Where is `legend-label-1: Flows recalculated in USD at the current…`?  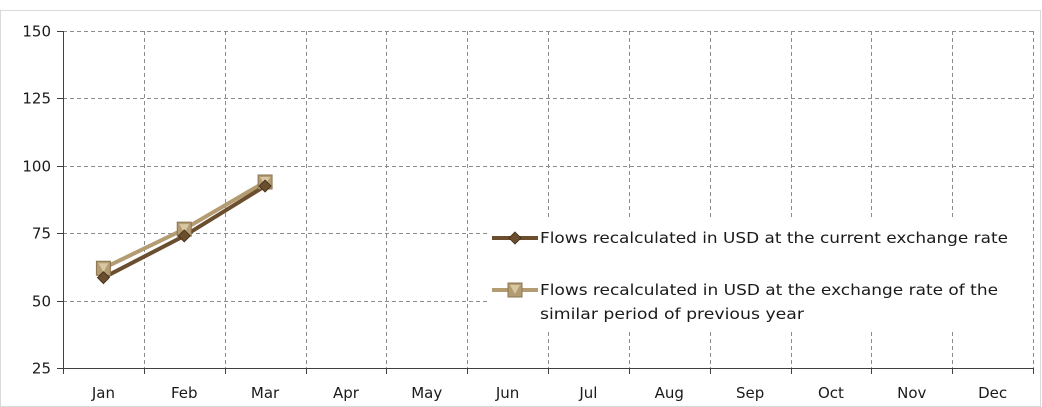
legend-label-1: Flows recalculated in USD at the current… is located at coordinates (774, 238).